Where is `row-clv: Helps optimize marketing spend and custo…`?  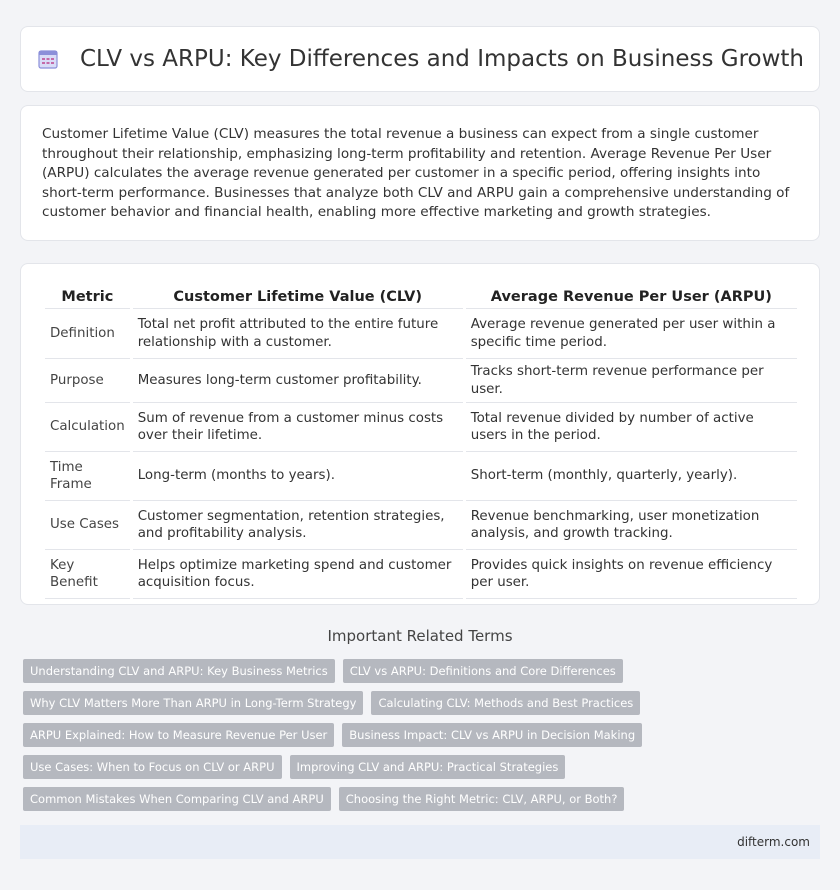
row-clv: Helps optimize marketing spend and custo… is located at coordinates (297, 574).